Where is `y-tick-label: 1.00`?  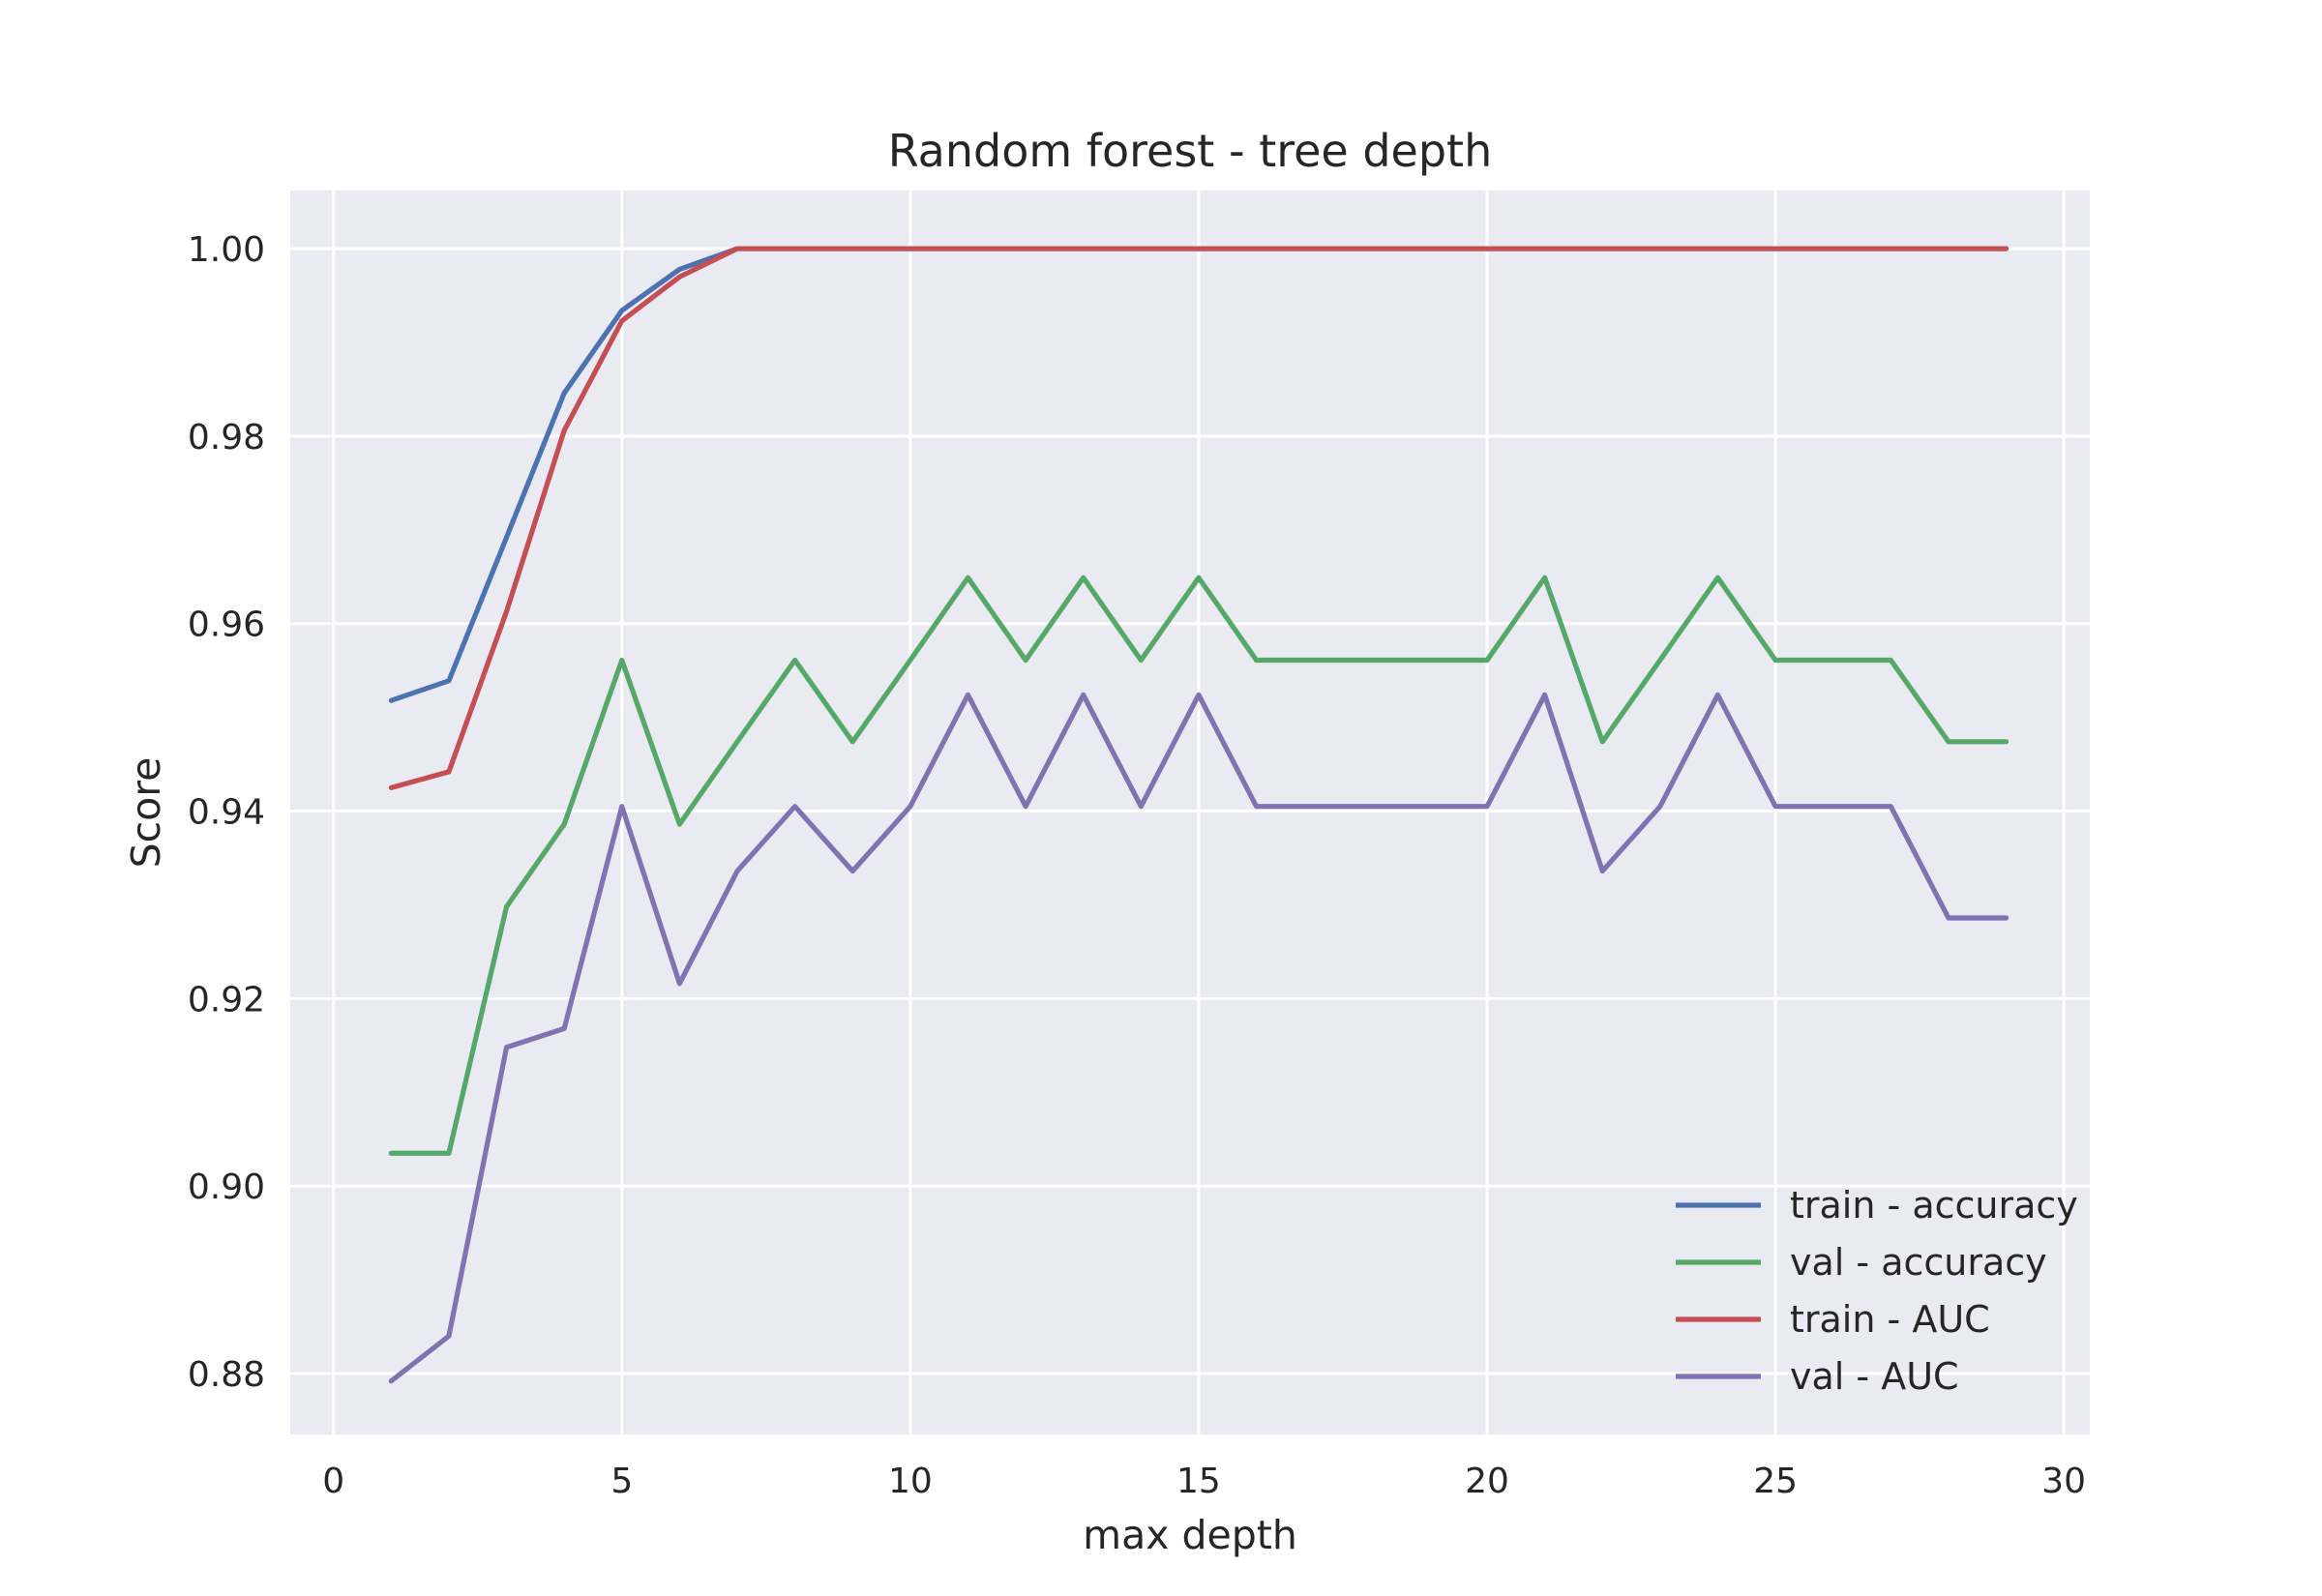
y-tick-label: 1.00 is located at coordinates (226, 250).